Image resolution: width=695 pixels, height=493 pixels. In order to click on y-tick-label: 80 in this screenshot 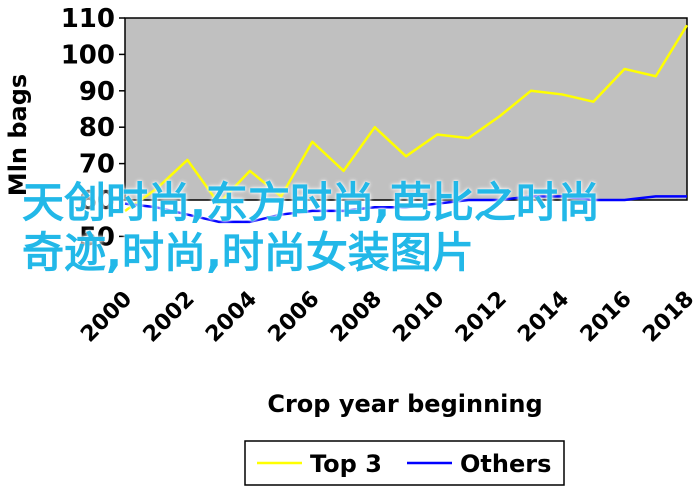, I will do `click(97, 128)`.